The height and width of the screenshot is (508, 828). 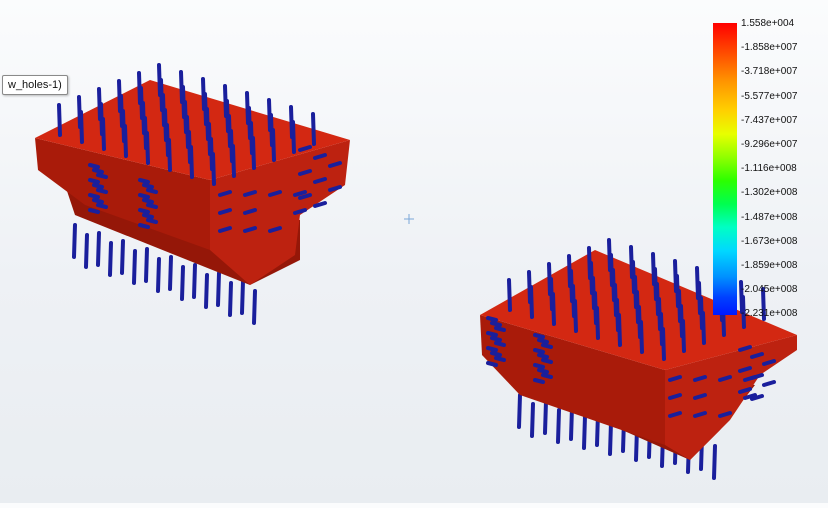 What do you see at coordinates (769, 72) in the screenshot?
I see `scale-tick-label: -3.718e+007` at bounding box center [769, 72].